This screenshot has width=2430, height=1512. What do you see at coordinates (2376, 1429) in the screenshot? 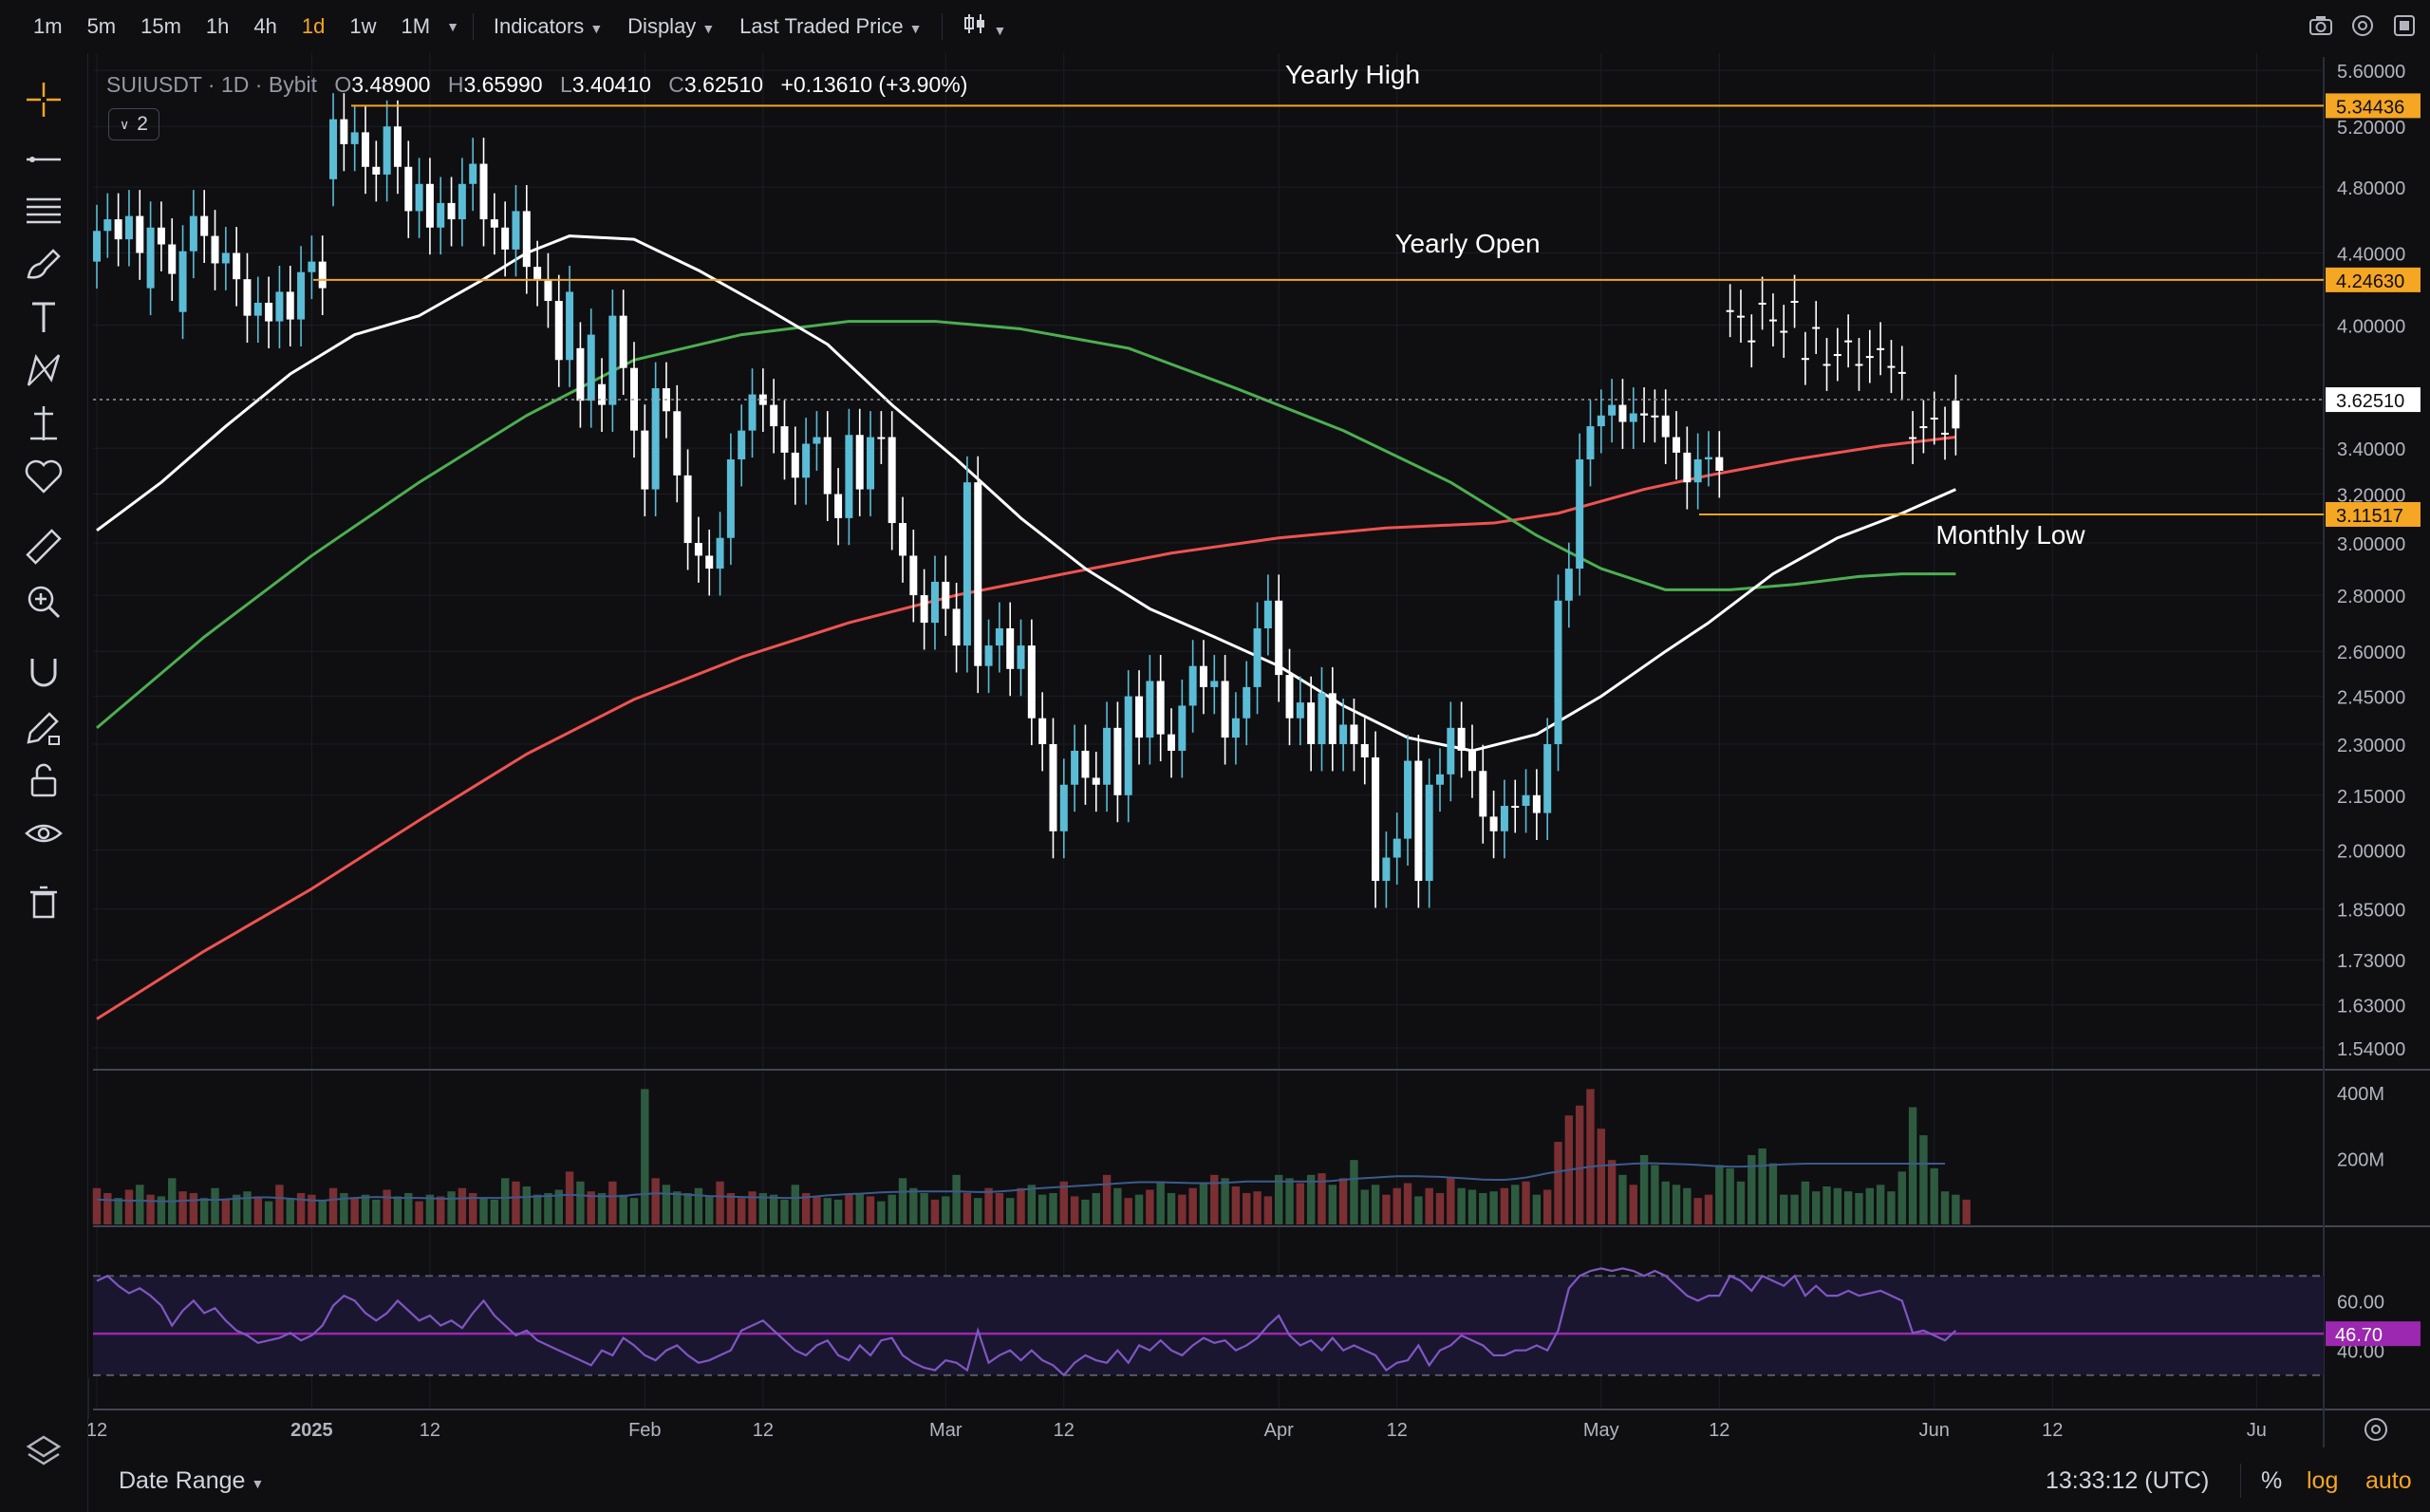
I see `gear-icon` at bounding box center [2376, 1429].